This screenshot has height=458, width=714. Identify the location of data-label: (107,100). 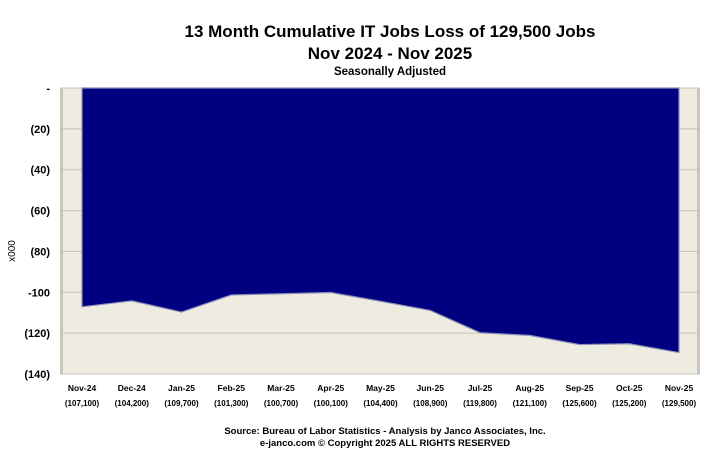
(82, 403).